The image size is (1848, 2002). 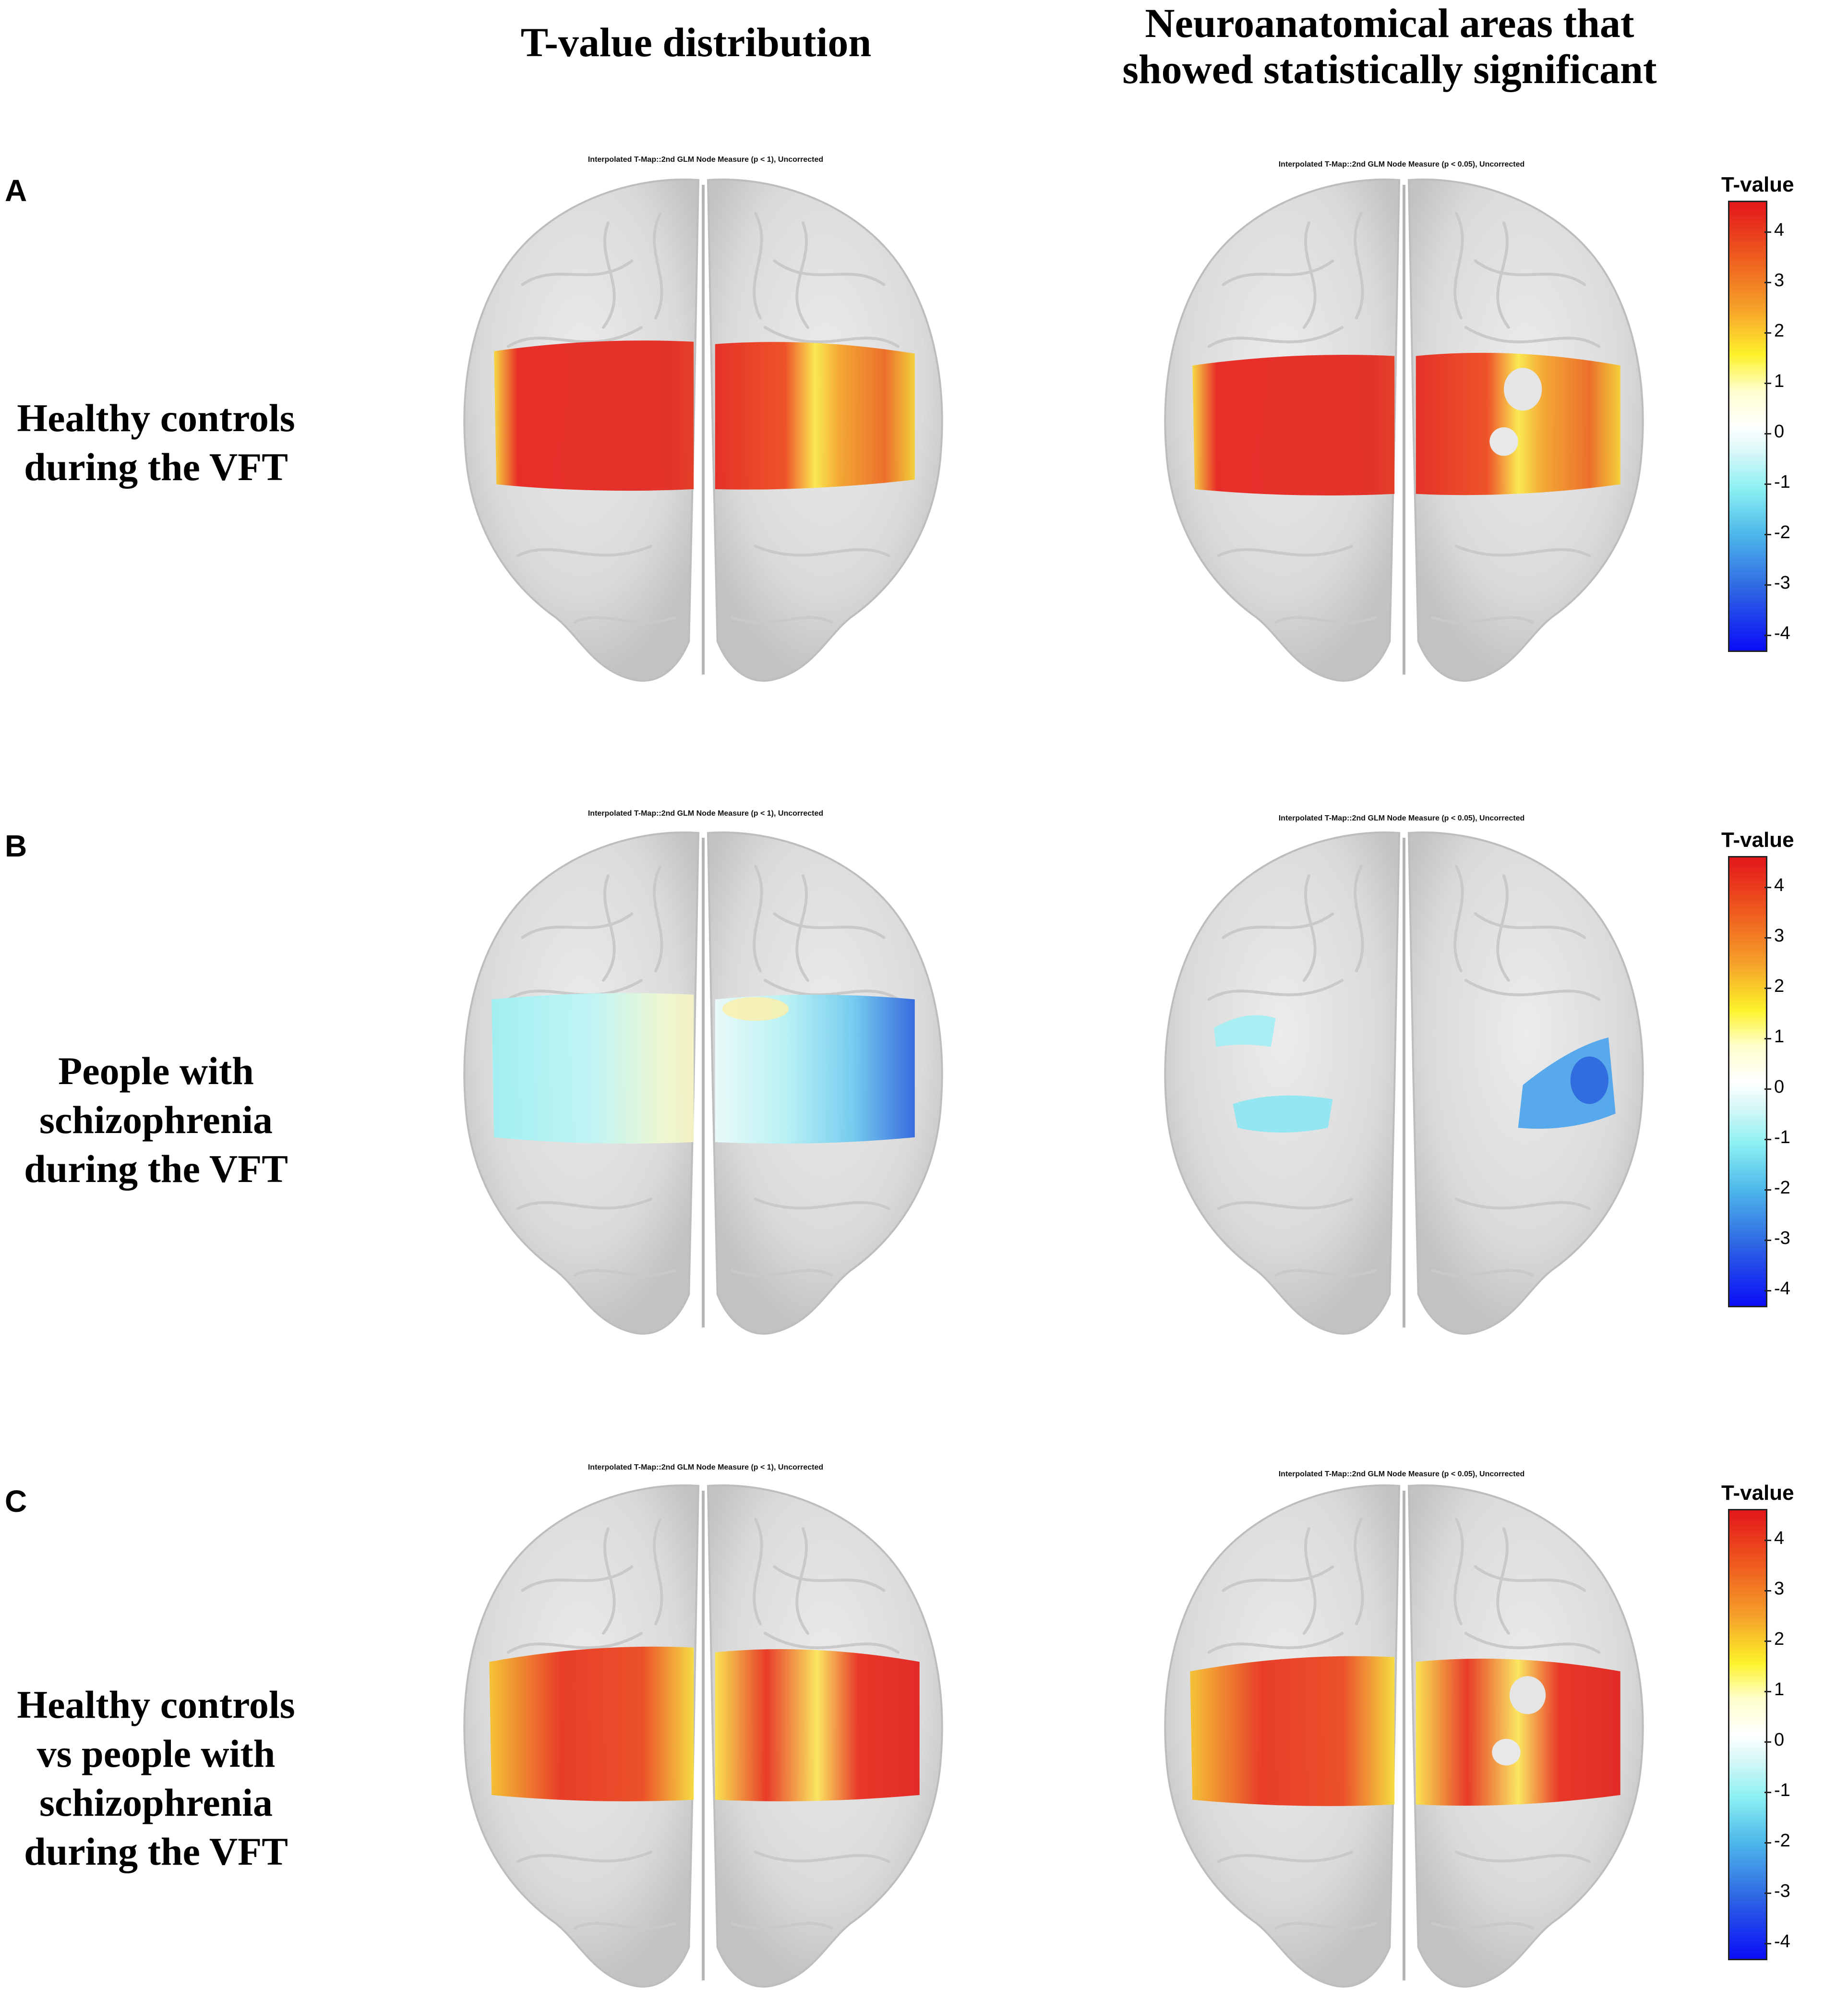 What do you see at coordinates (1523, 389) in the screenshot?
I see `nonsig-hole-a1` at bounding box center [1523, 389].